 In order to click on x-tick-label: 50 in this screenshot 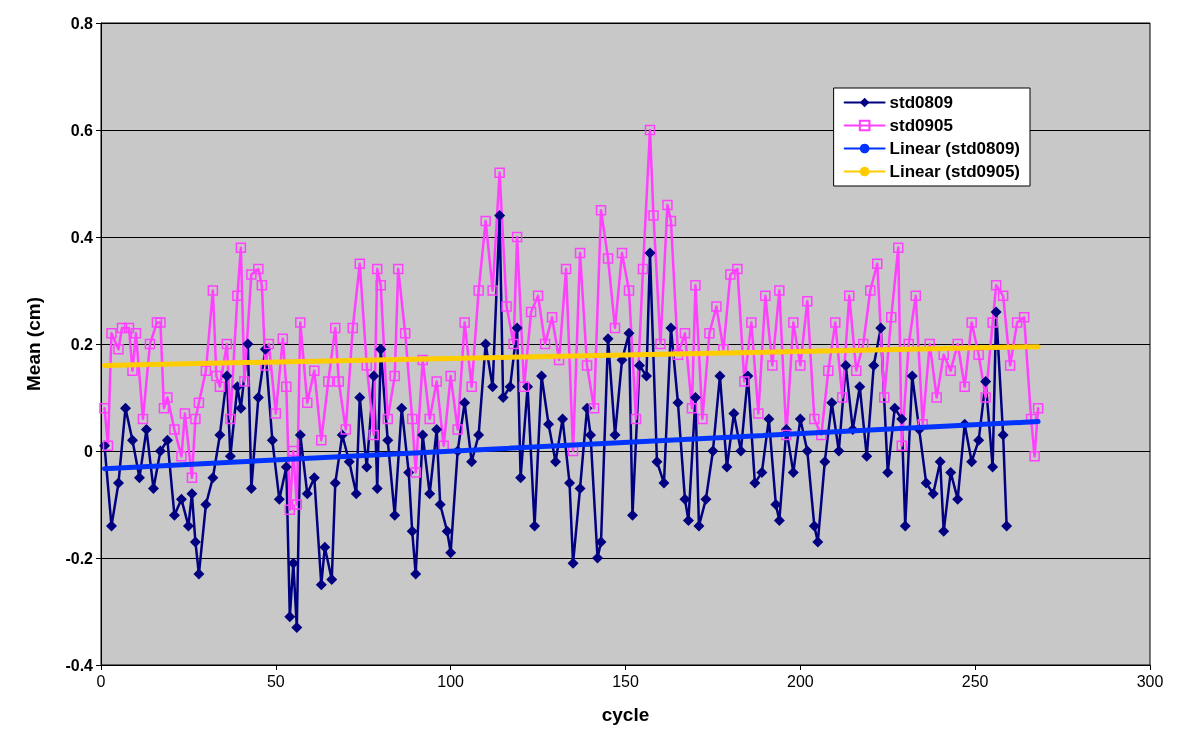, I will do `click(275, 681)`.